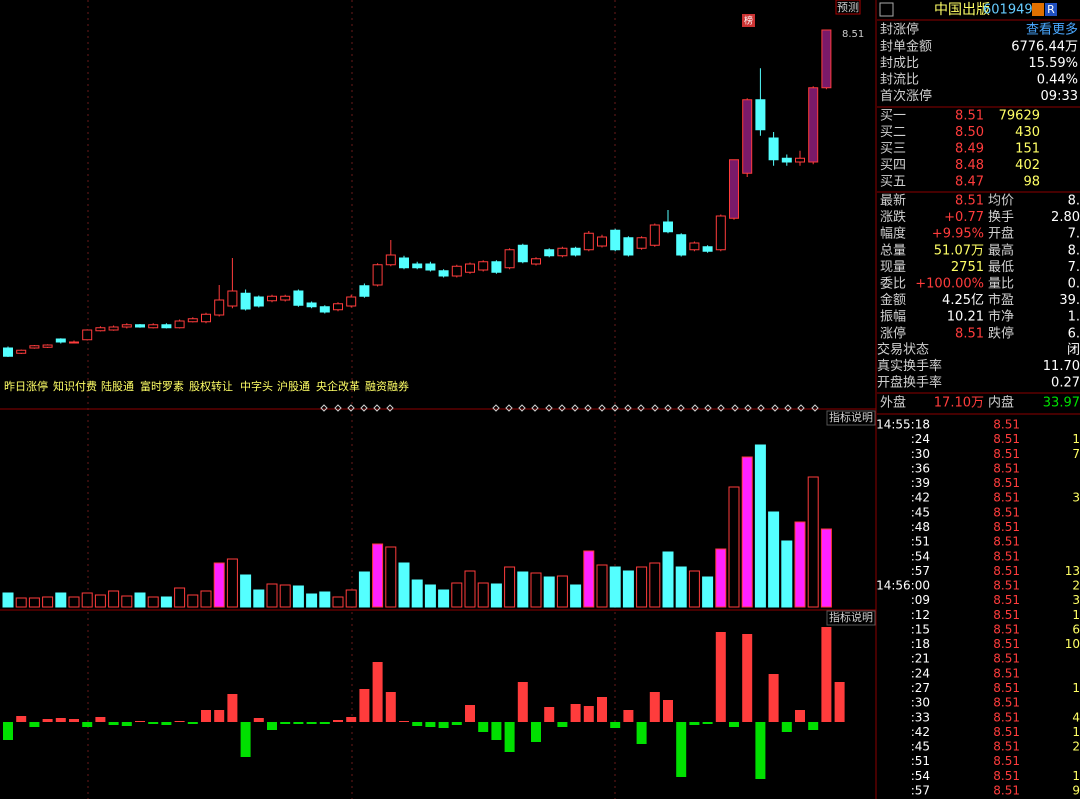  I want to click on tick-volume: 3, so click(1076, 498).